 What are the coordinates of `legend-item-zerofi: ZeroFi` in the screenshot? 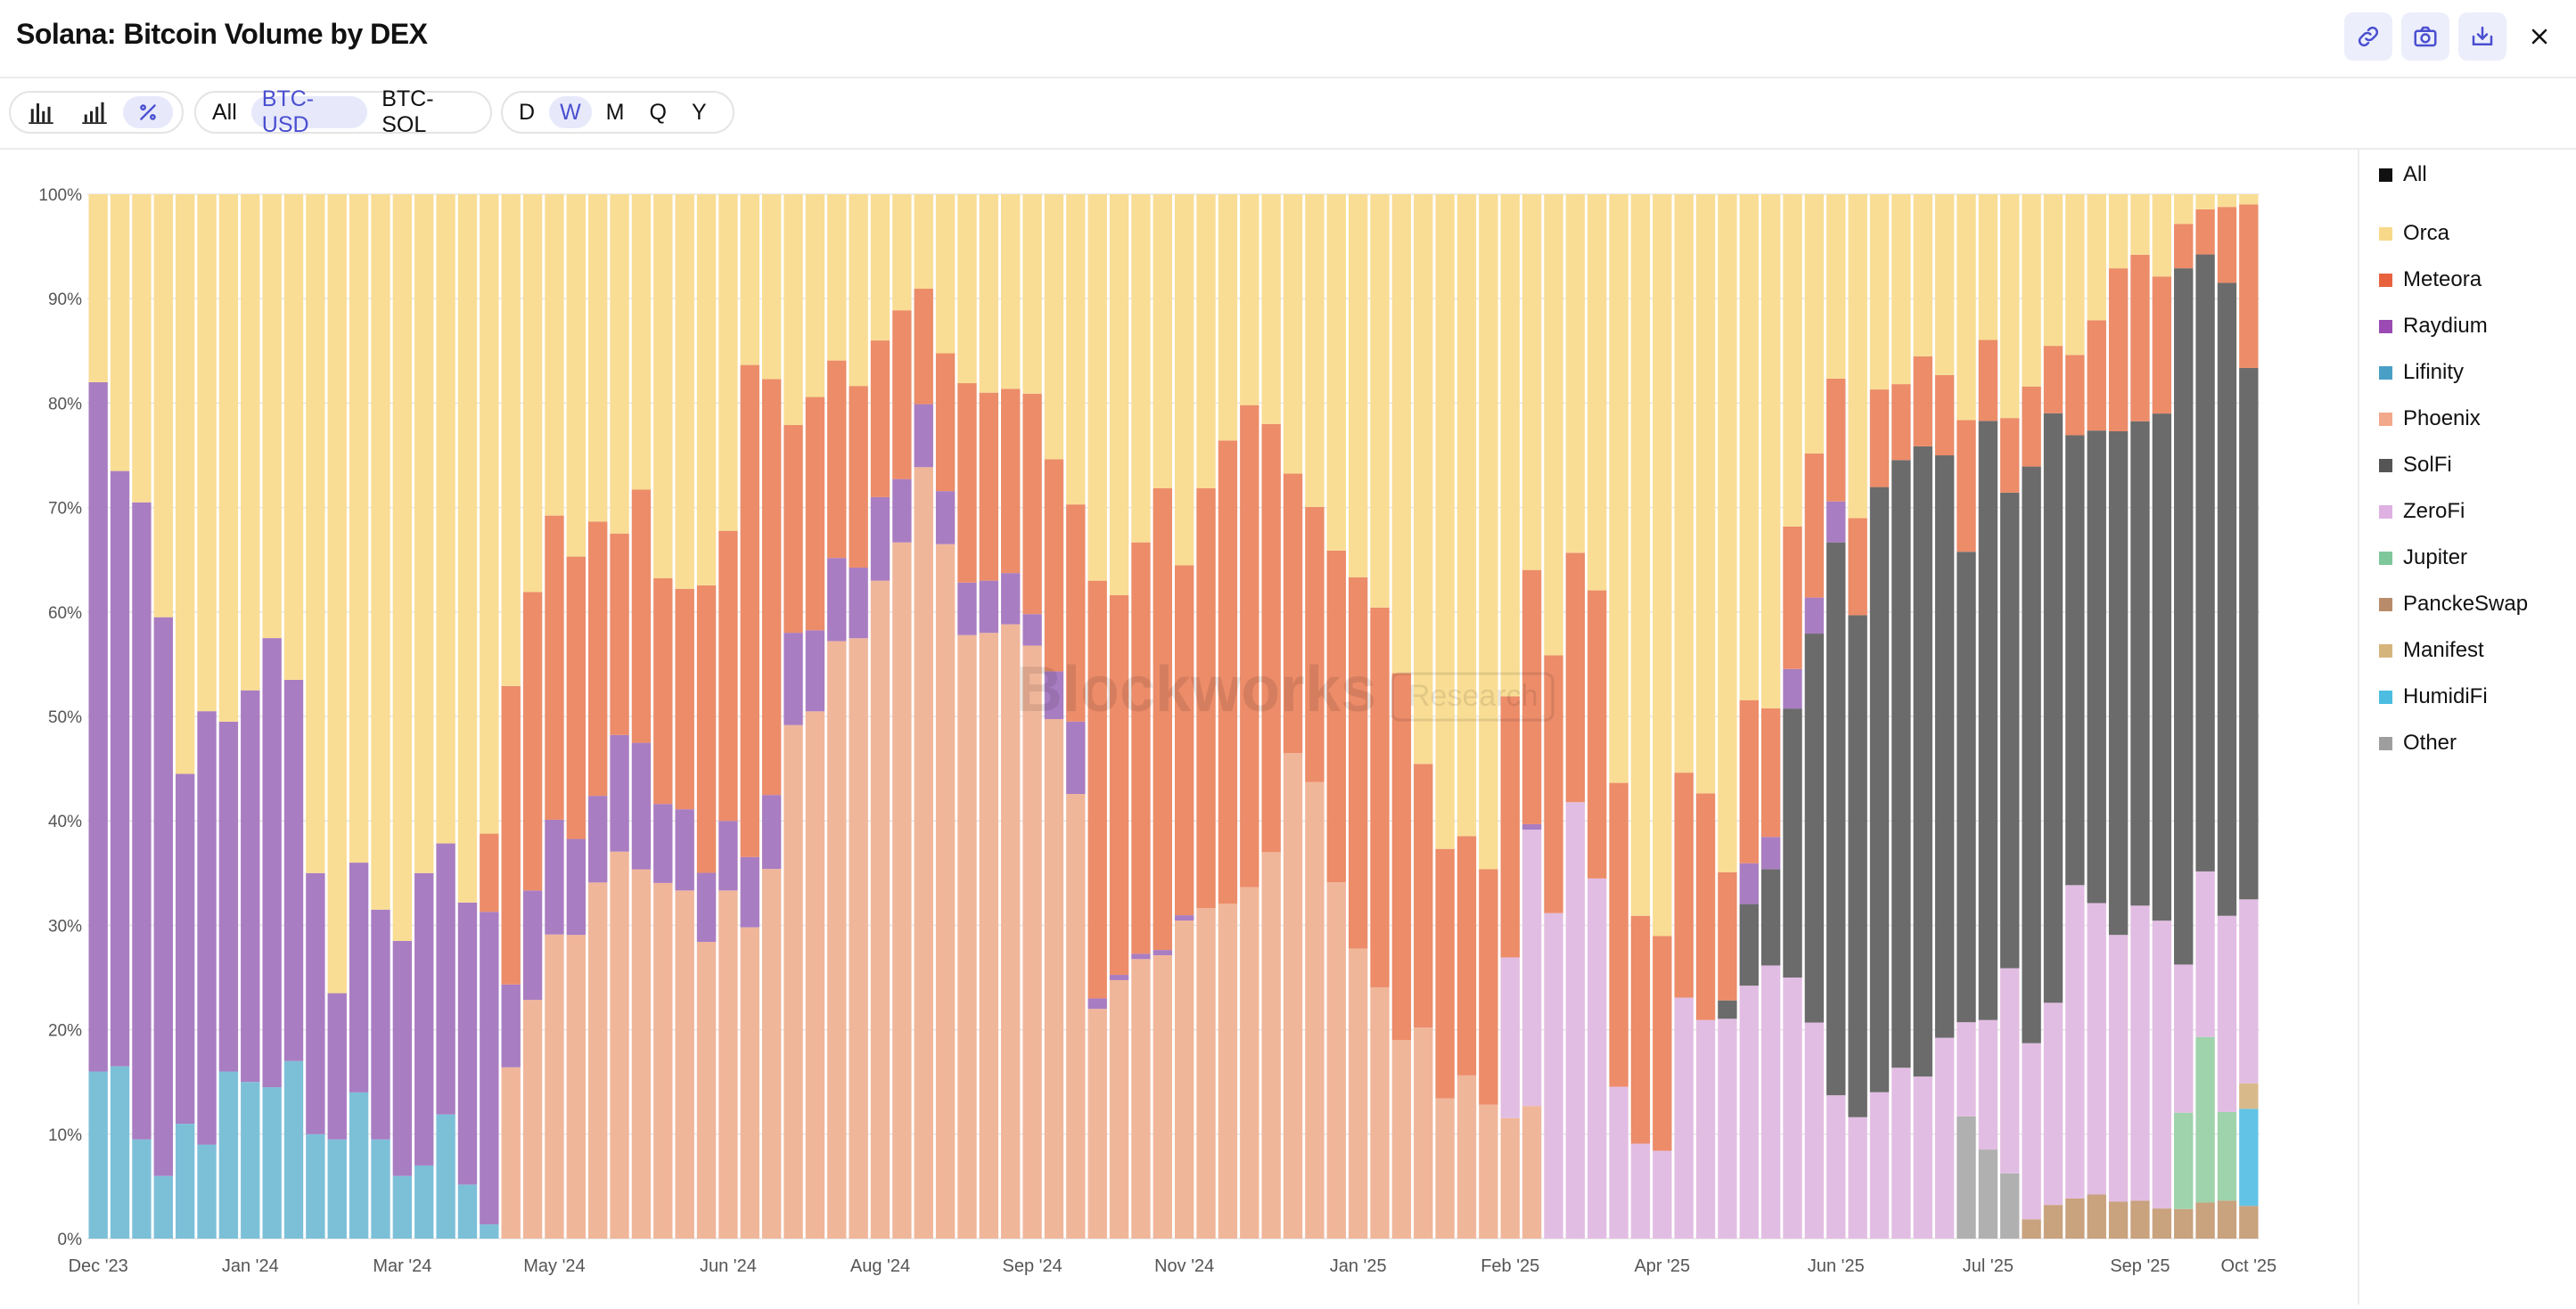 It's located at (2422, 511).